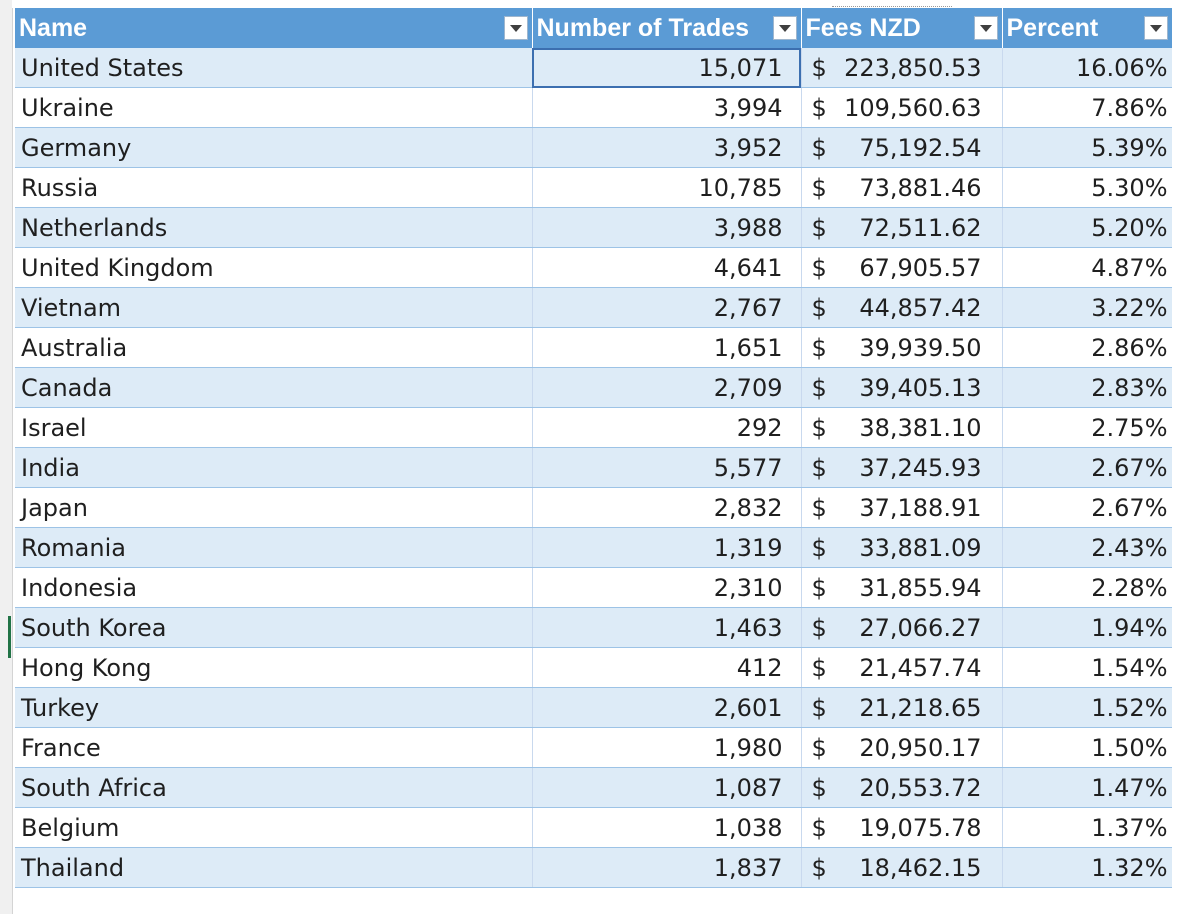 This screenshot has width=1200, height=914. What do you see at coordinates (902, 68) in the screenshot?
I see `cell-fees: $223,850.53` at bounding box center [902, 68].